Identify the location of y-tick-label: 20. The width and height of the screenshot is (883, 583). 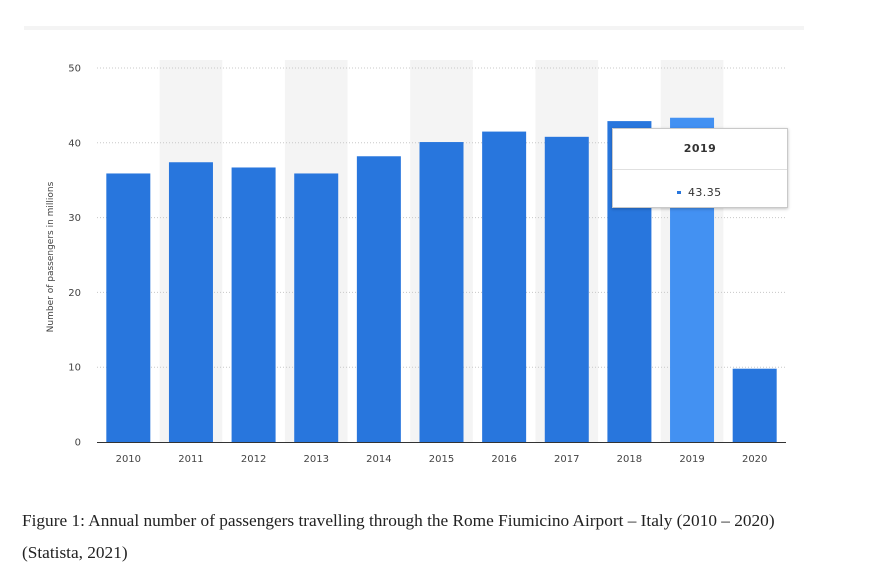
(74, 293).